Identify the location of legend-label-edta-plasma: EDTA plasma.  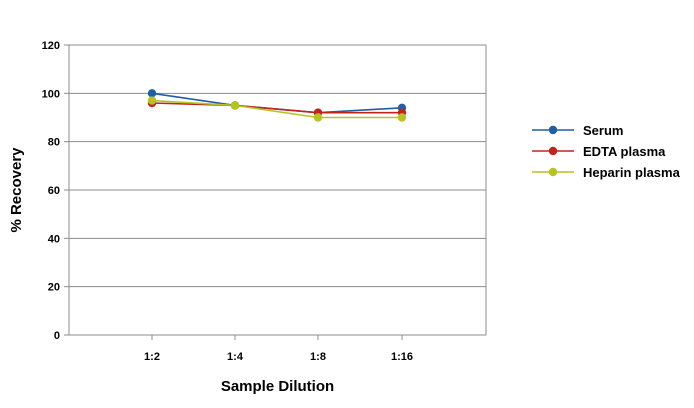
(624, 151).